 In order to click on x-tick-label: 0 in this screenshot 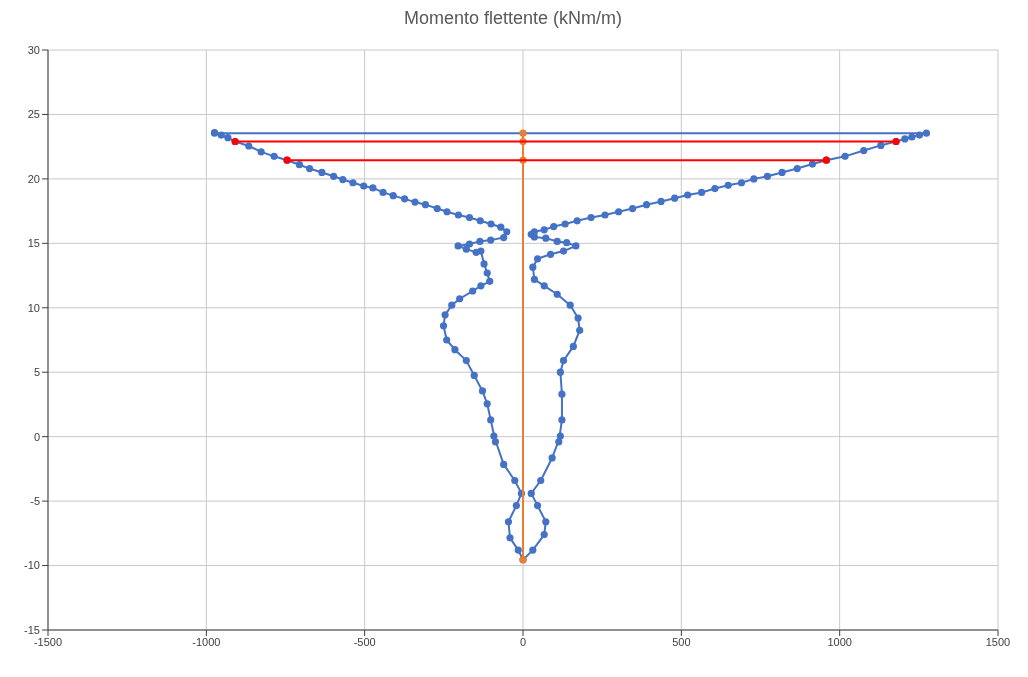, I will do `click(523, 641)`.